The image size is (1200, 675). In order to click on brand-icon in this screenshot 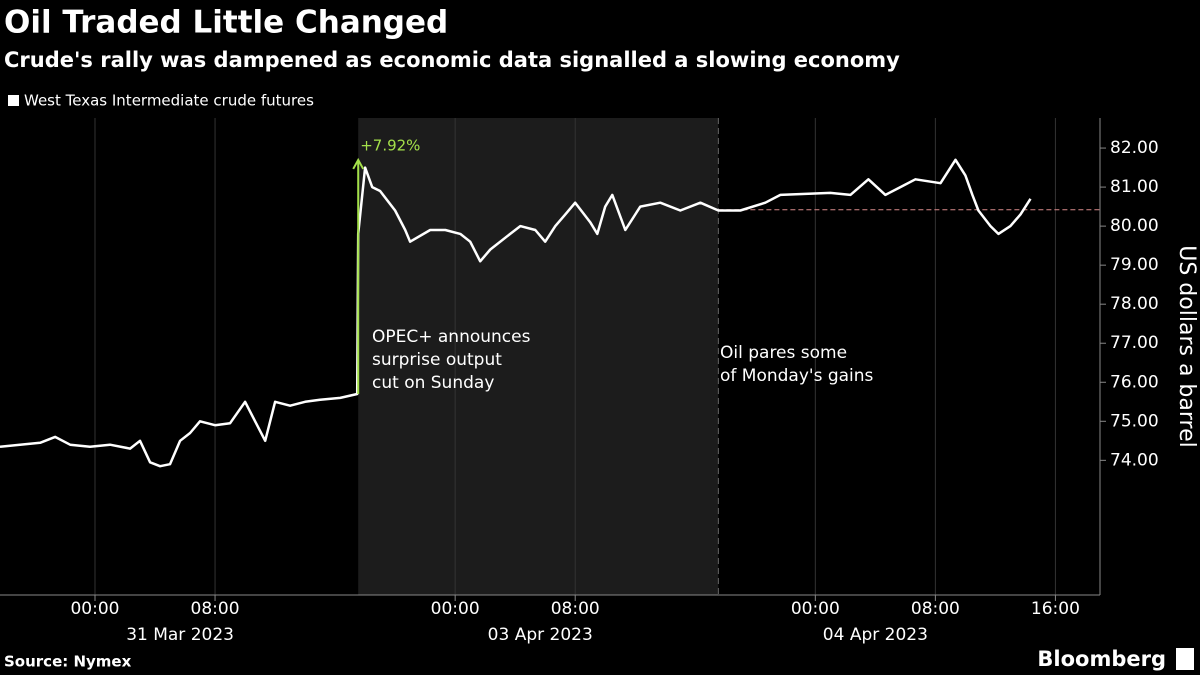, I will do `click(1185, 659)`.